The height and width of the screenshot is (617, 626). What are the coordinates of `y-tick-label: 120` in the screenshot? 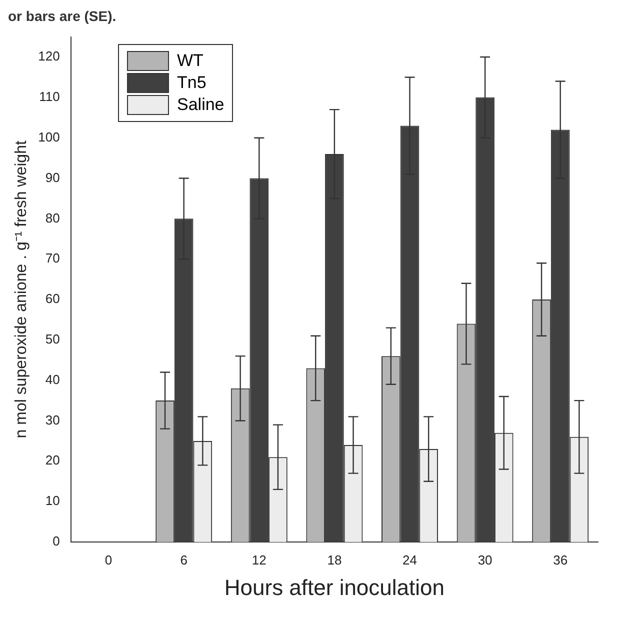 It's located at (49, 56).